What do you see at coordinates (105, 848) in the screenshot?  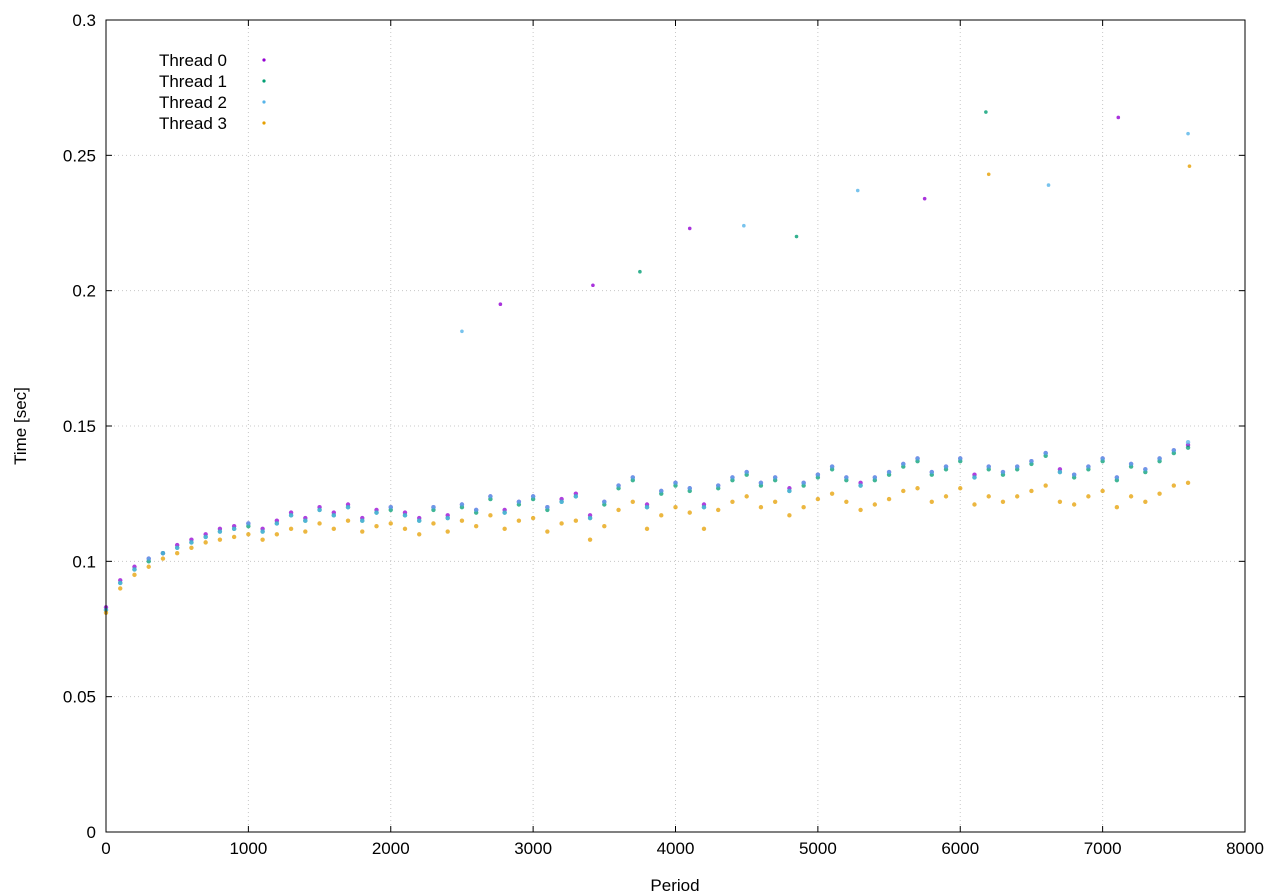 I see `x-tick-label: 0` at bounding box center [105, 848].